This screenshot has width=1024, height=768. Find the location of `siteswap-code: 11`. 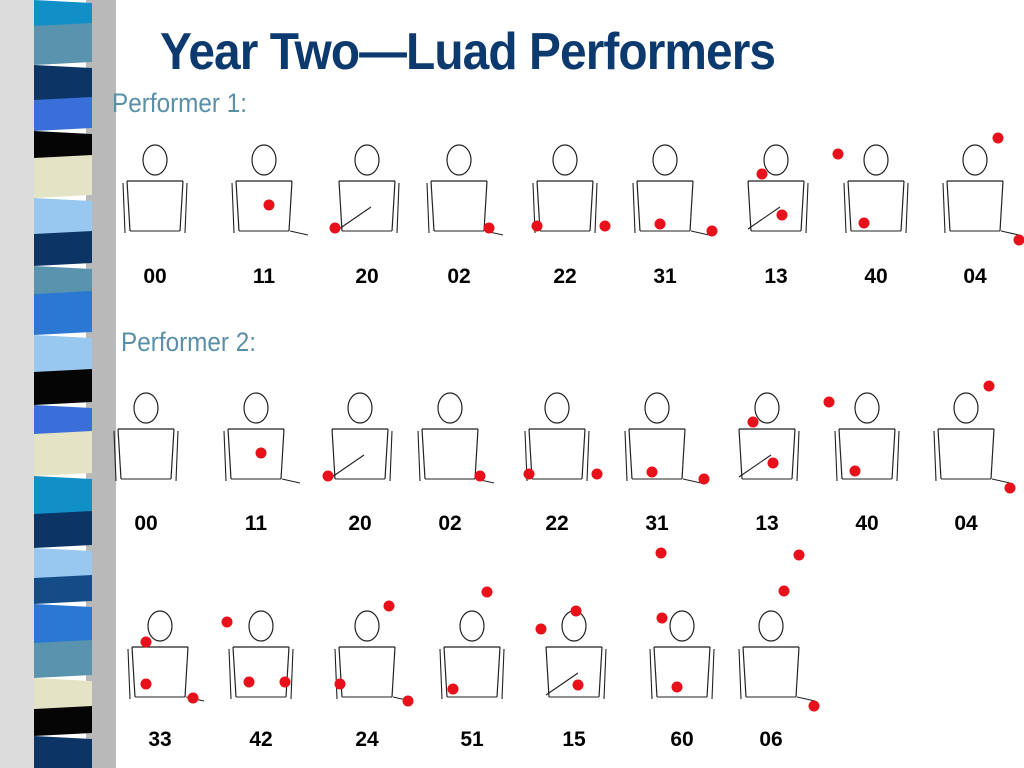

siteswap-code: 11 is located at coordinates (264, 276).